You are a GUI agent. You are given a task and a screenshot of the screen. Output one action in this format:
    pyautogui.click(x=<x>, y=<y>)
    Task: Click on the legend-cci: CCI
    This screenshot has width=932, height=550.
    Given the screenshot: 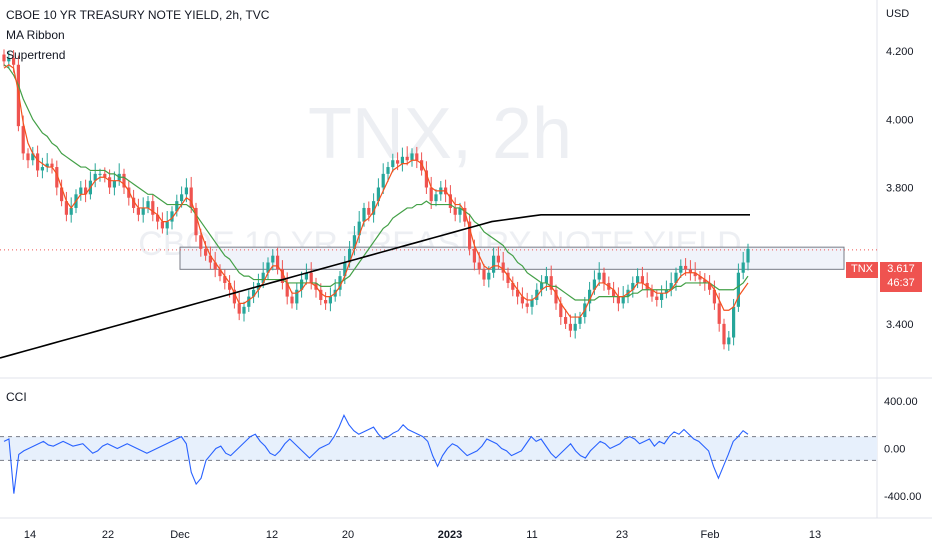 What is the action you would take?
    pyautogui.click(x=16, y=397)
    